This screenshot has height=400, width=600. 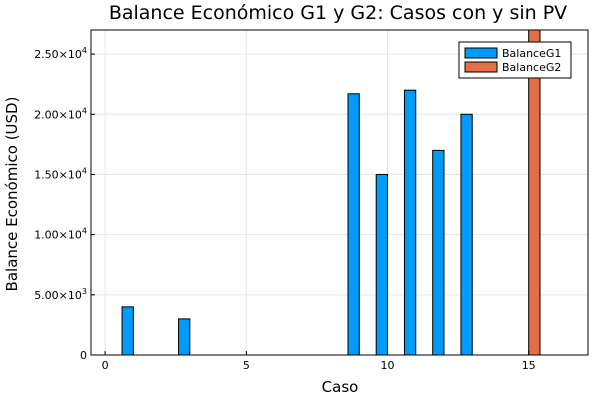 I want to click on y-tick-label: 5.00×10³, so click(x=60, y=294).